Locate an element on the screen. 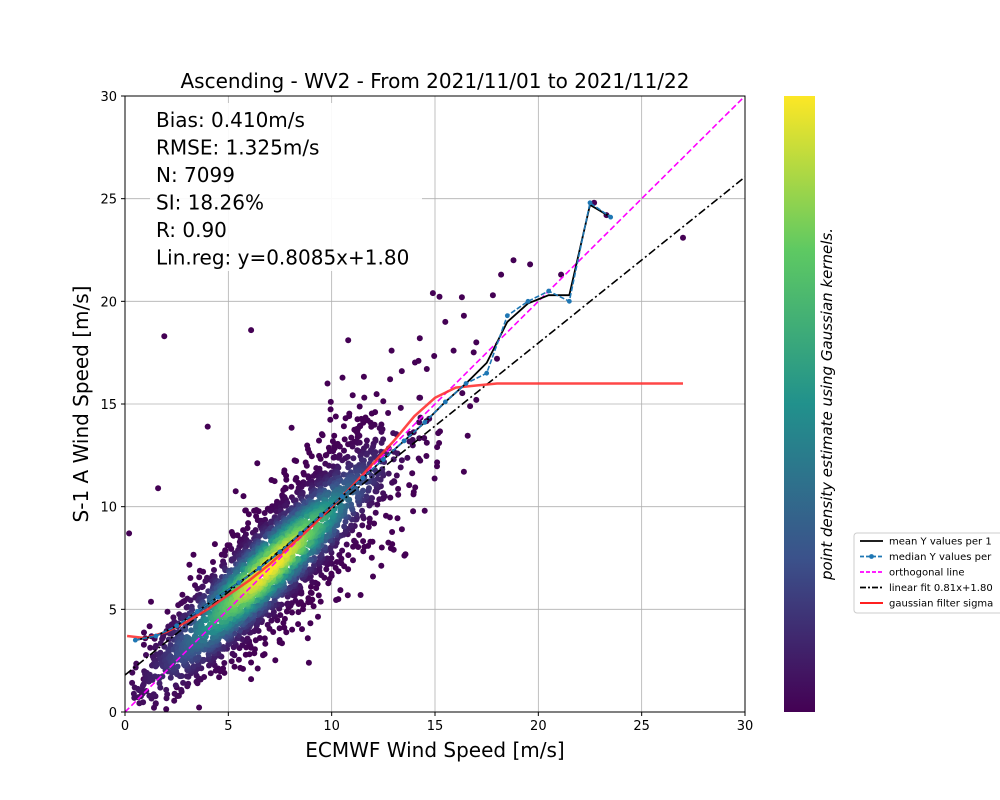 The height and width of the screenshot is (800, 1000). x-tick-label: 10 is located at coordinates (331, 726).